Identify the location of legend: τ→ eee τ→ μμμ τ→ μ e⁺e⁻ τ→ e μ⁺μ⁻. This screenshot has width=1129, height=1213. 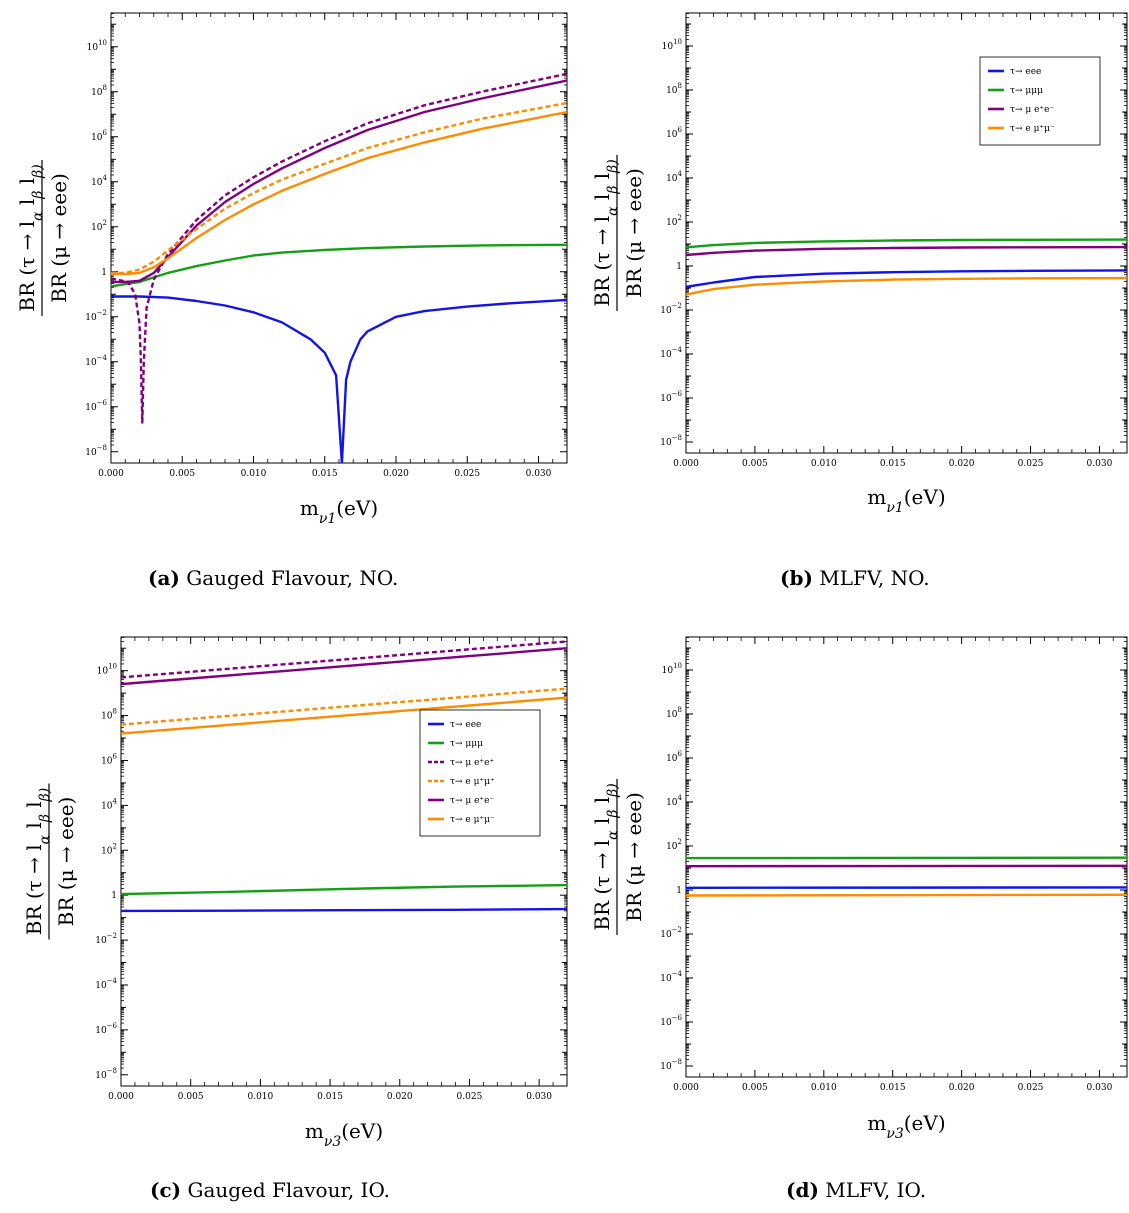
(1040, 101).